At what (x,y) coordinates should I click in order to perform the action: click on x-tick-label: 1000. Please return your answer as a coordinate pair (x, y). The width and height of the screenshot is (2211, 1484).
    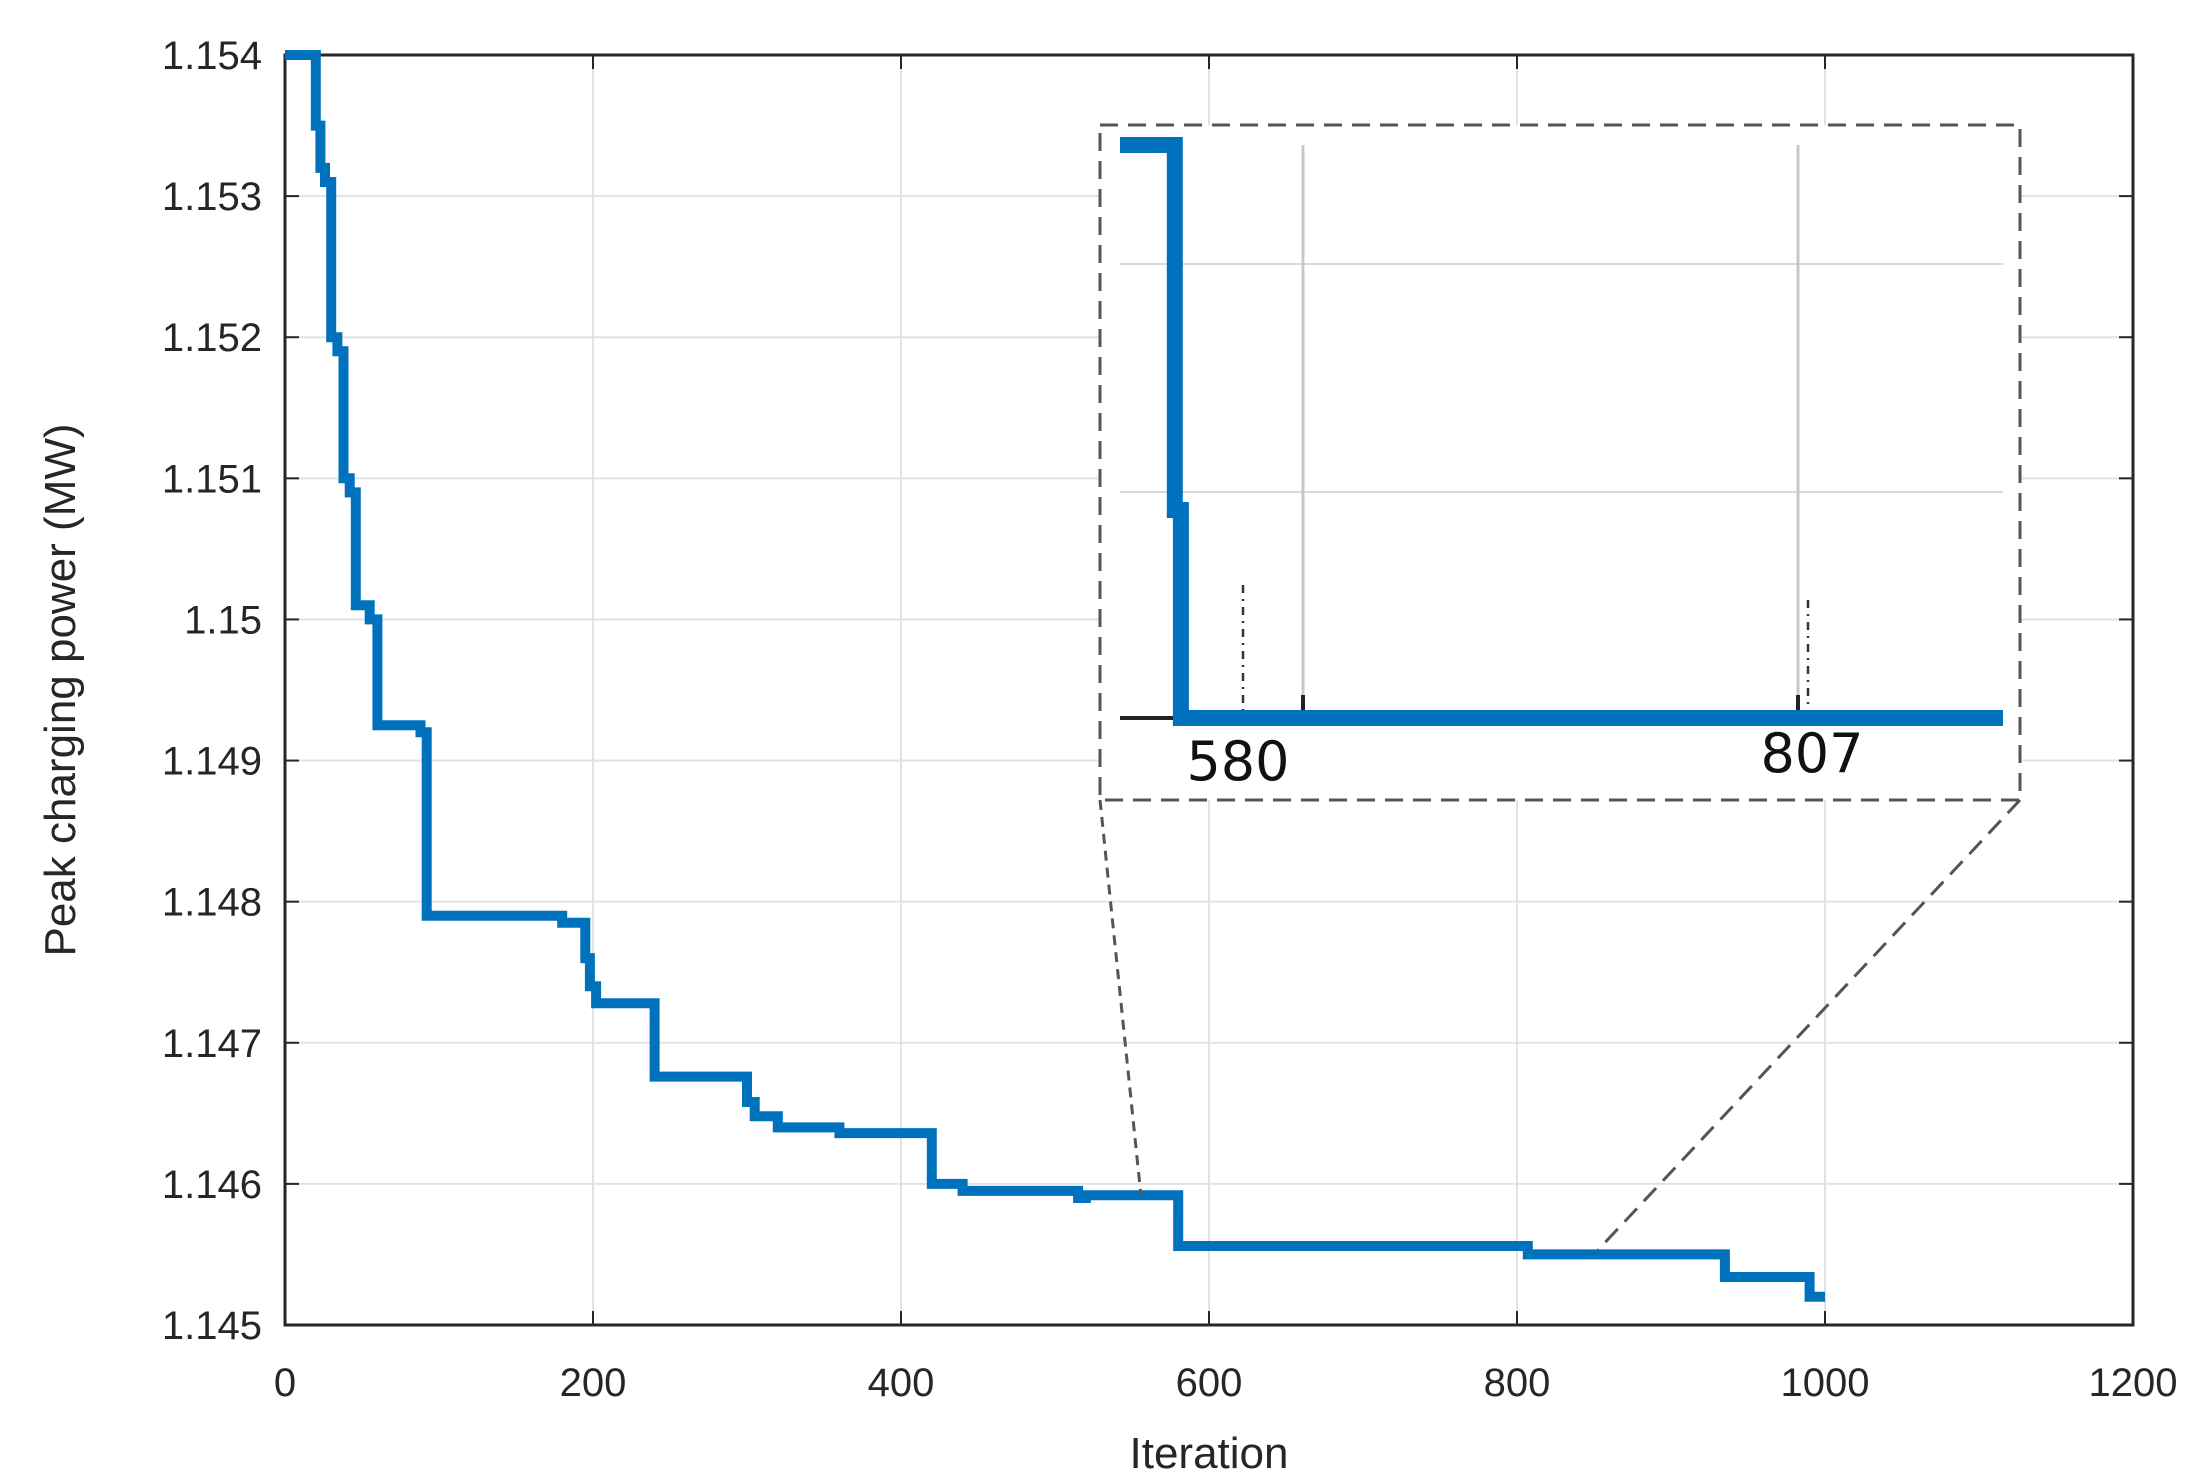
    Looking at the image, I should click on (1825, 1383).